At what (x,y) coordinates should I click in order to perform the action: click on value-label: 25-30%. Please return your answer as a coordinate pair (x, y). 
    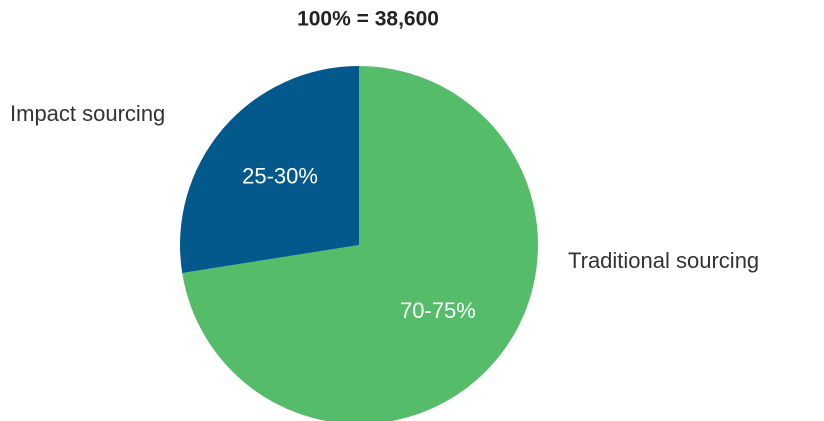
    Looking at the image, I should click on (280, 175).